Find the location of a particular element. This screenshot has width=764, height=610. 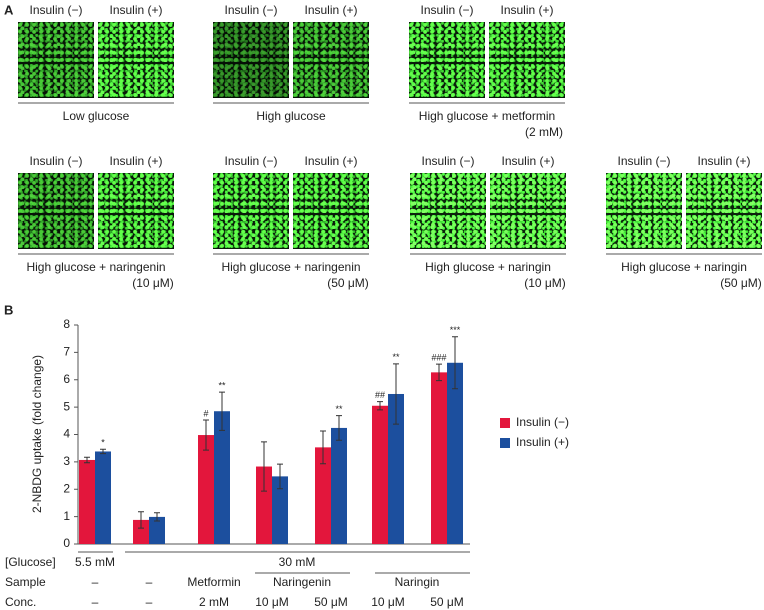

row-label: Conc. is located at coordinates (20, 602).